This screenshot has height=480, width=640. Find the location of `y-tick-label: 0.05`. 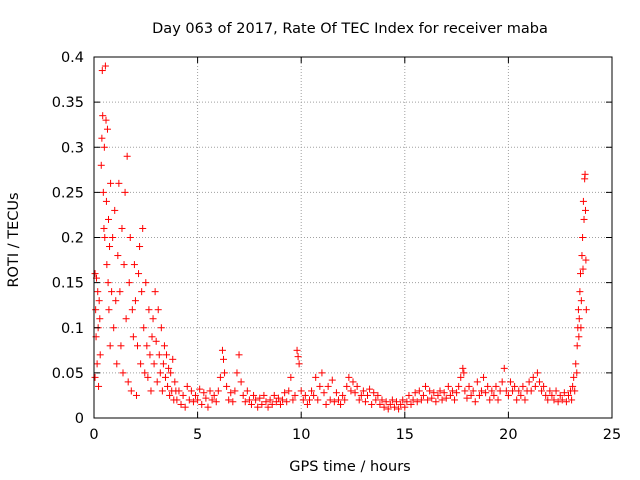

y-tick-label: 0.05 is located at coordinates (68, 374).